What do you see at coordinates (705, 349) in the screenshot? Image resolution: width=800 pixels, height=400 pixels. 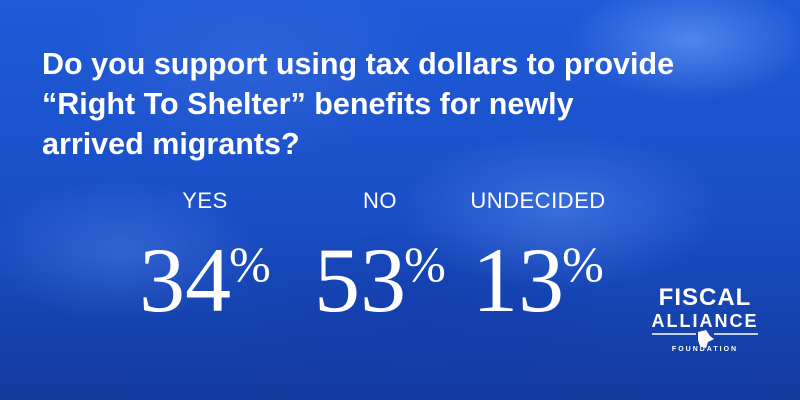 I see `logo-text: FOUNDATION` at bounding box center [705, 349].